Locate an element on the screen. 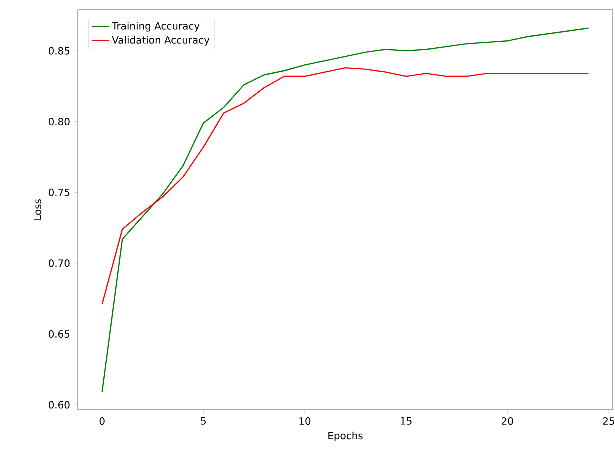  x-axis-title: Epochs is located at coordinates (345, 437).